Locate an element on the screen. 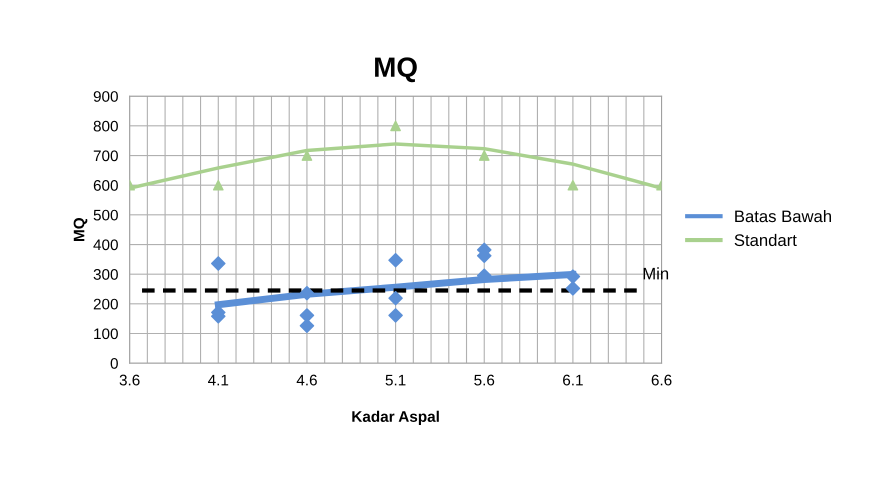  y-tick-label: 500 is located at coordinates (106, 215).